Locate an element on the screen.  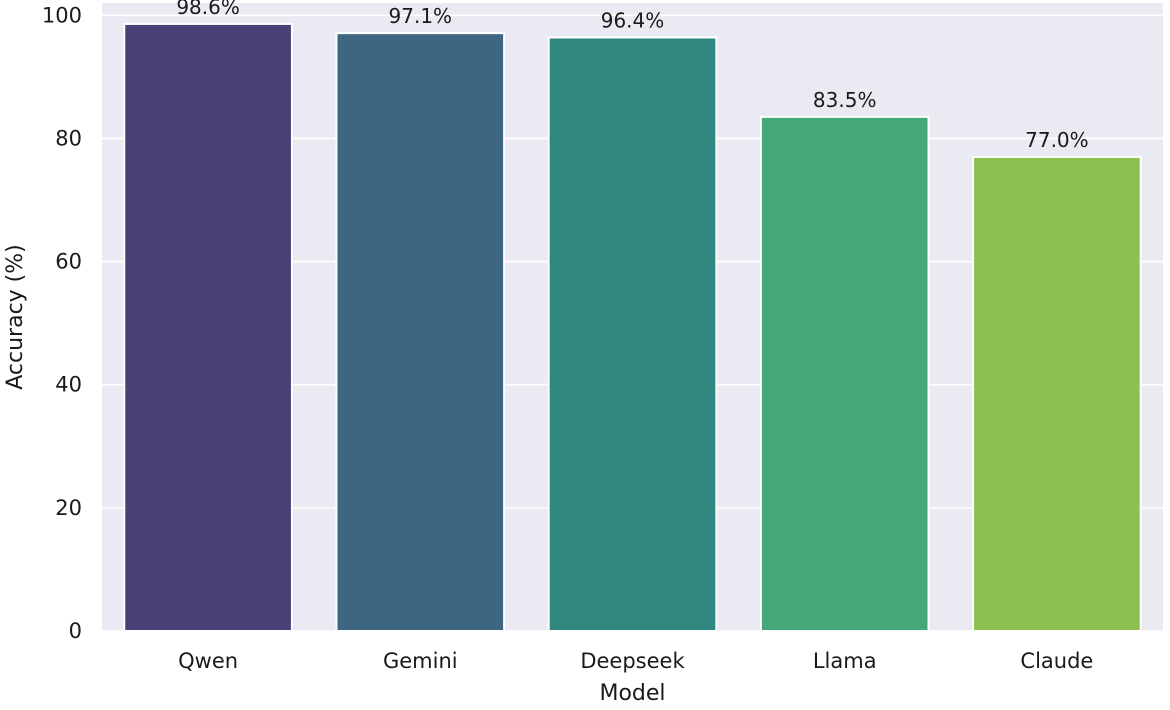
y-tick-label: 40 is located at coordinates (68, 385).